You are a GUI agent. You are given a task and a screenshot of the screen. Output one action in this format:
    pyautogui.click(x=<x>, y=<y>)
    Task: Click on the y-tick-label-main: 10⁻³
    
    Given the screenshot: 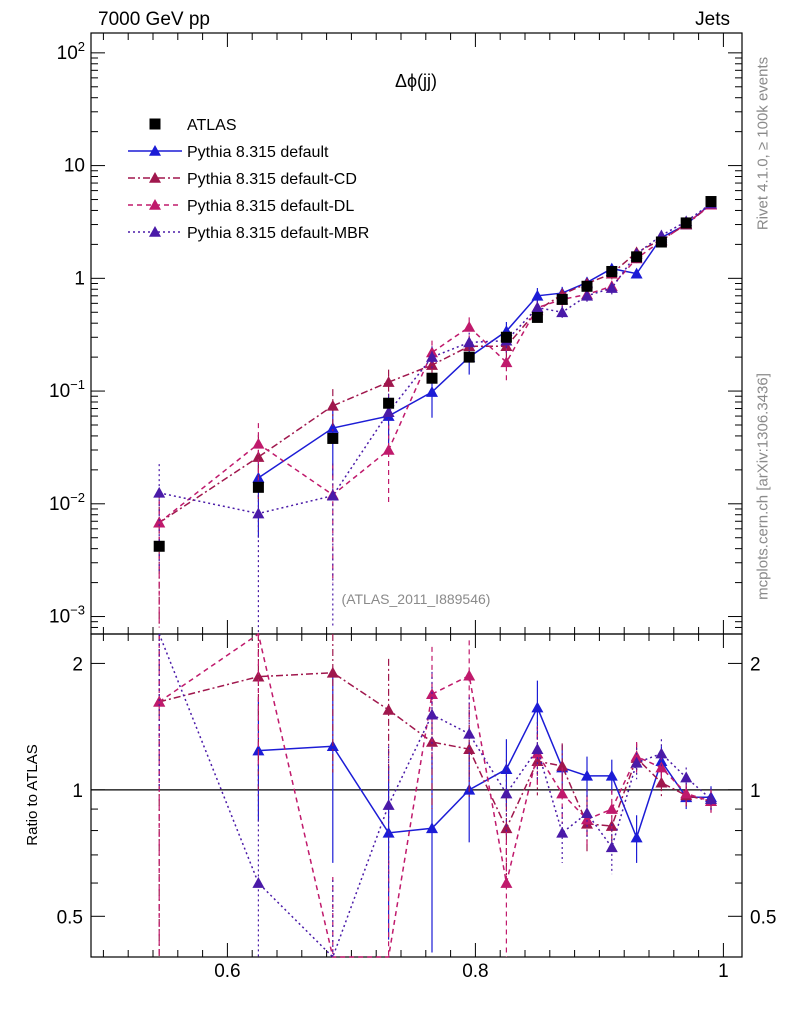 What is the action you would take?
    pyautogui.click(x=67, y=615)
    